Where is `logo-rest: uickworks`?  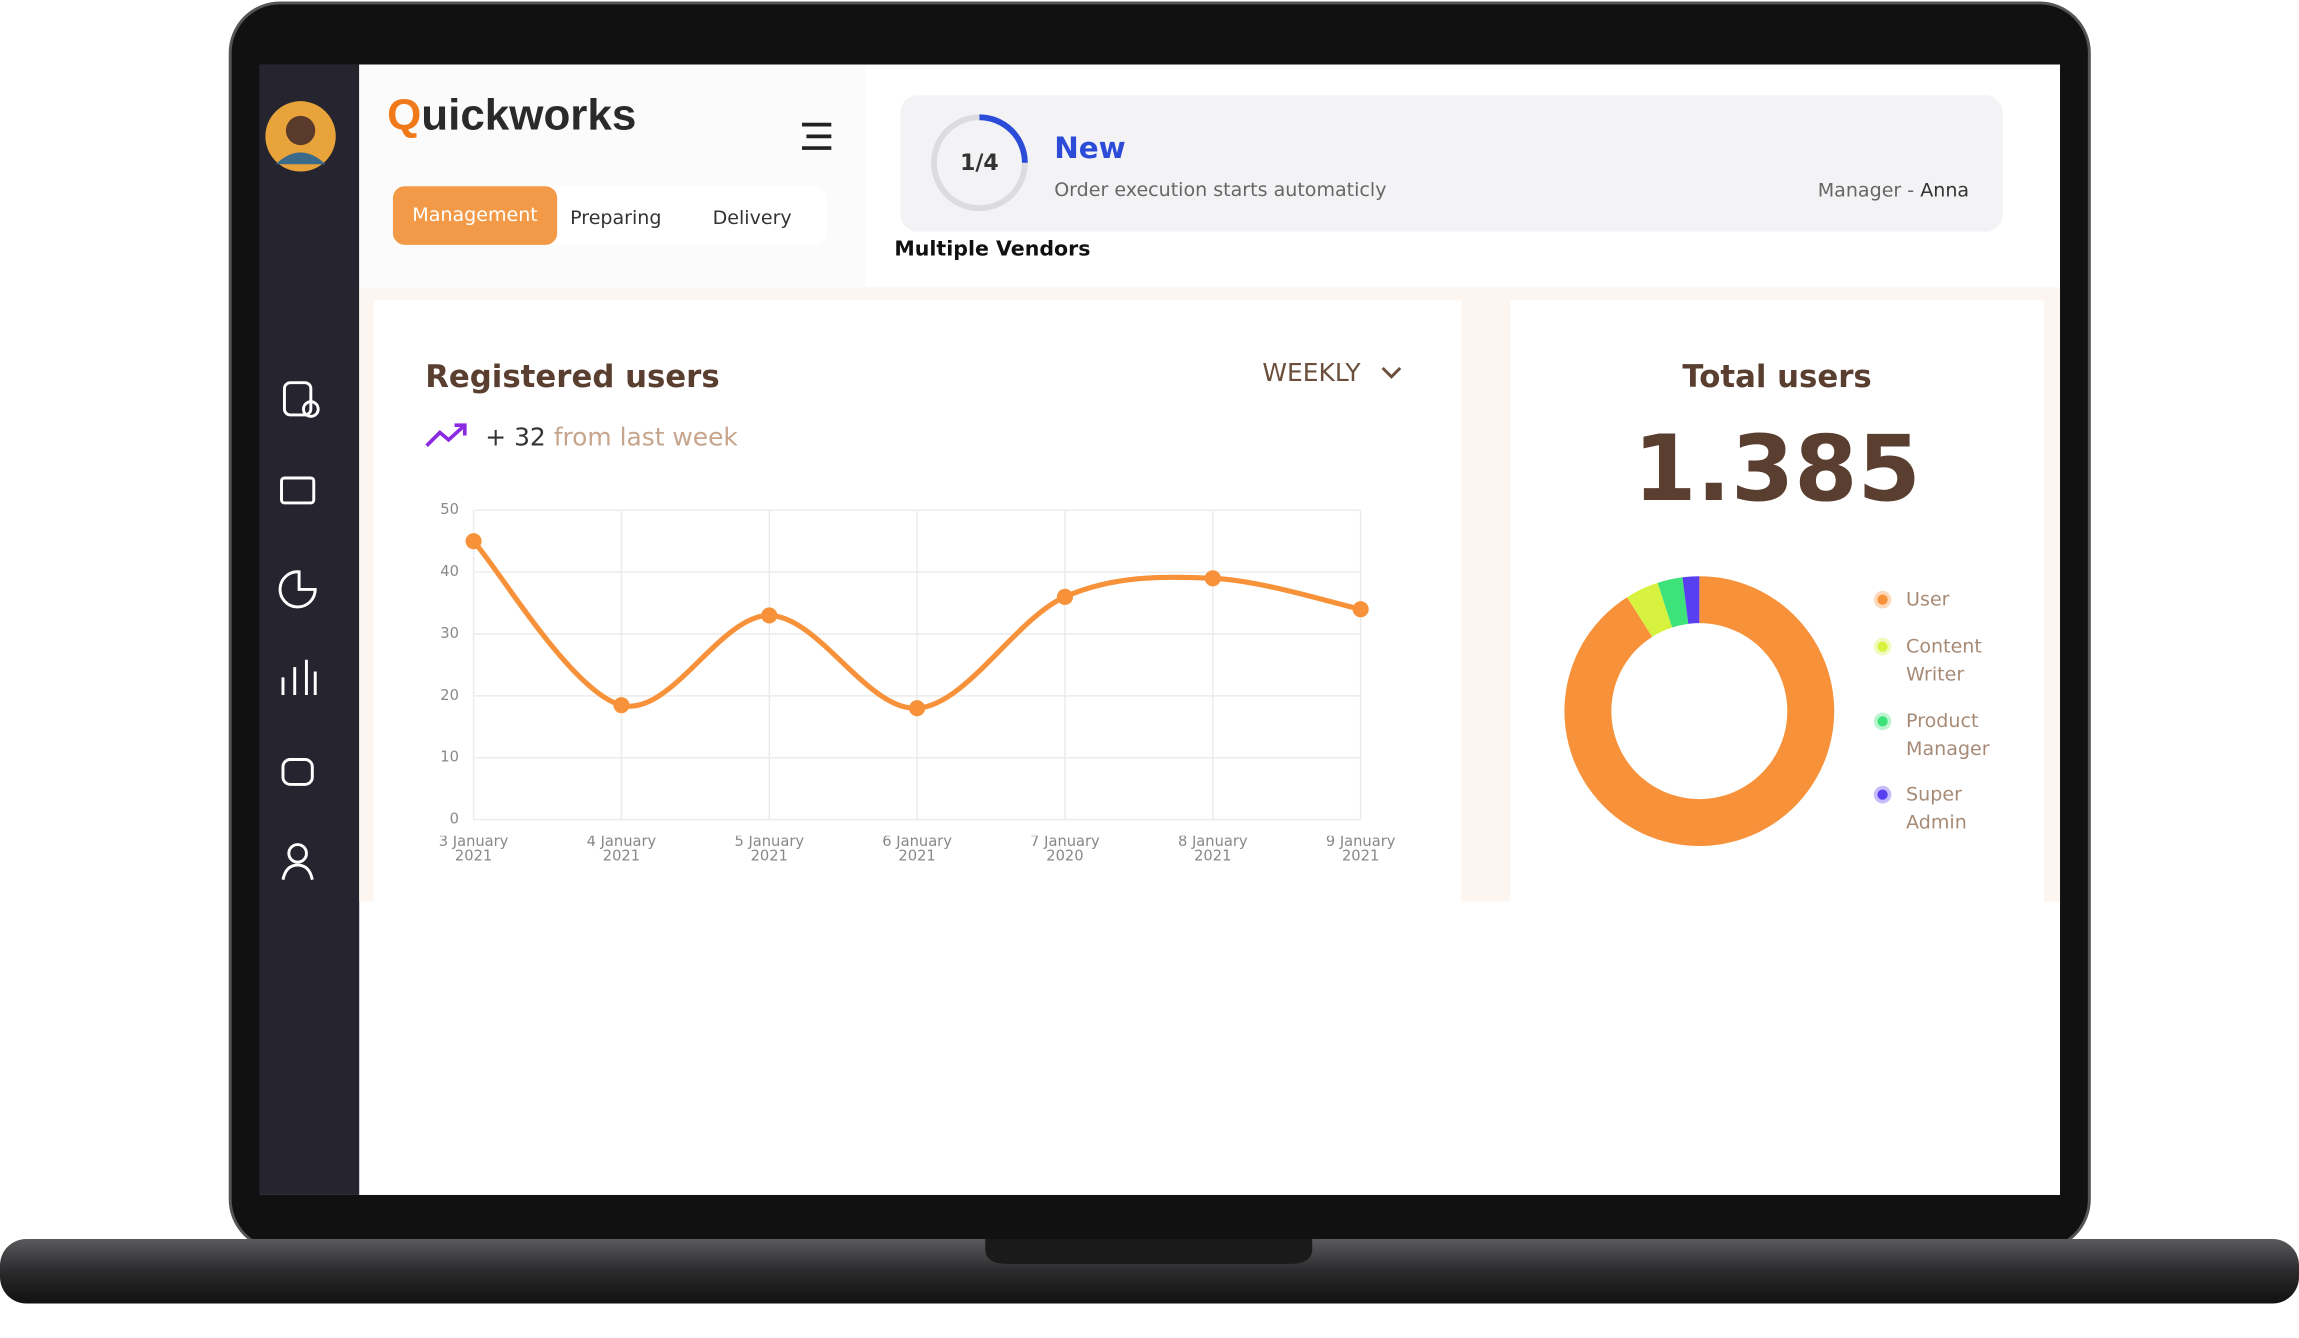 logo-rest: uickworks is located at coordinates (528, 114).